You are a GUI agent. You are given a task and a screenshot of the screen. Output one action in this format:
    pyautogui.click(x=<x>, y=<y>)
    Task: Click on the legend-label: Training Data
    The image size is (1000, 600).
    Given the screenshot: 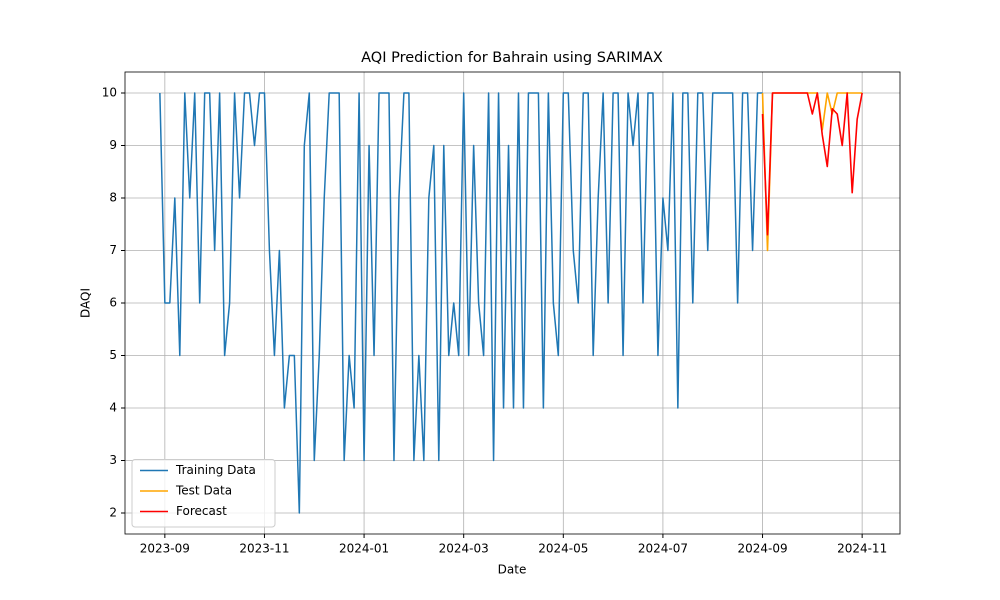 What is the action you would take?
    pyautogui.click(x=215, y=470)
    